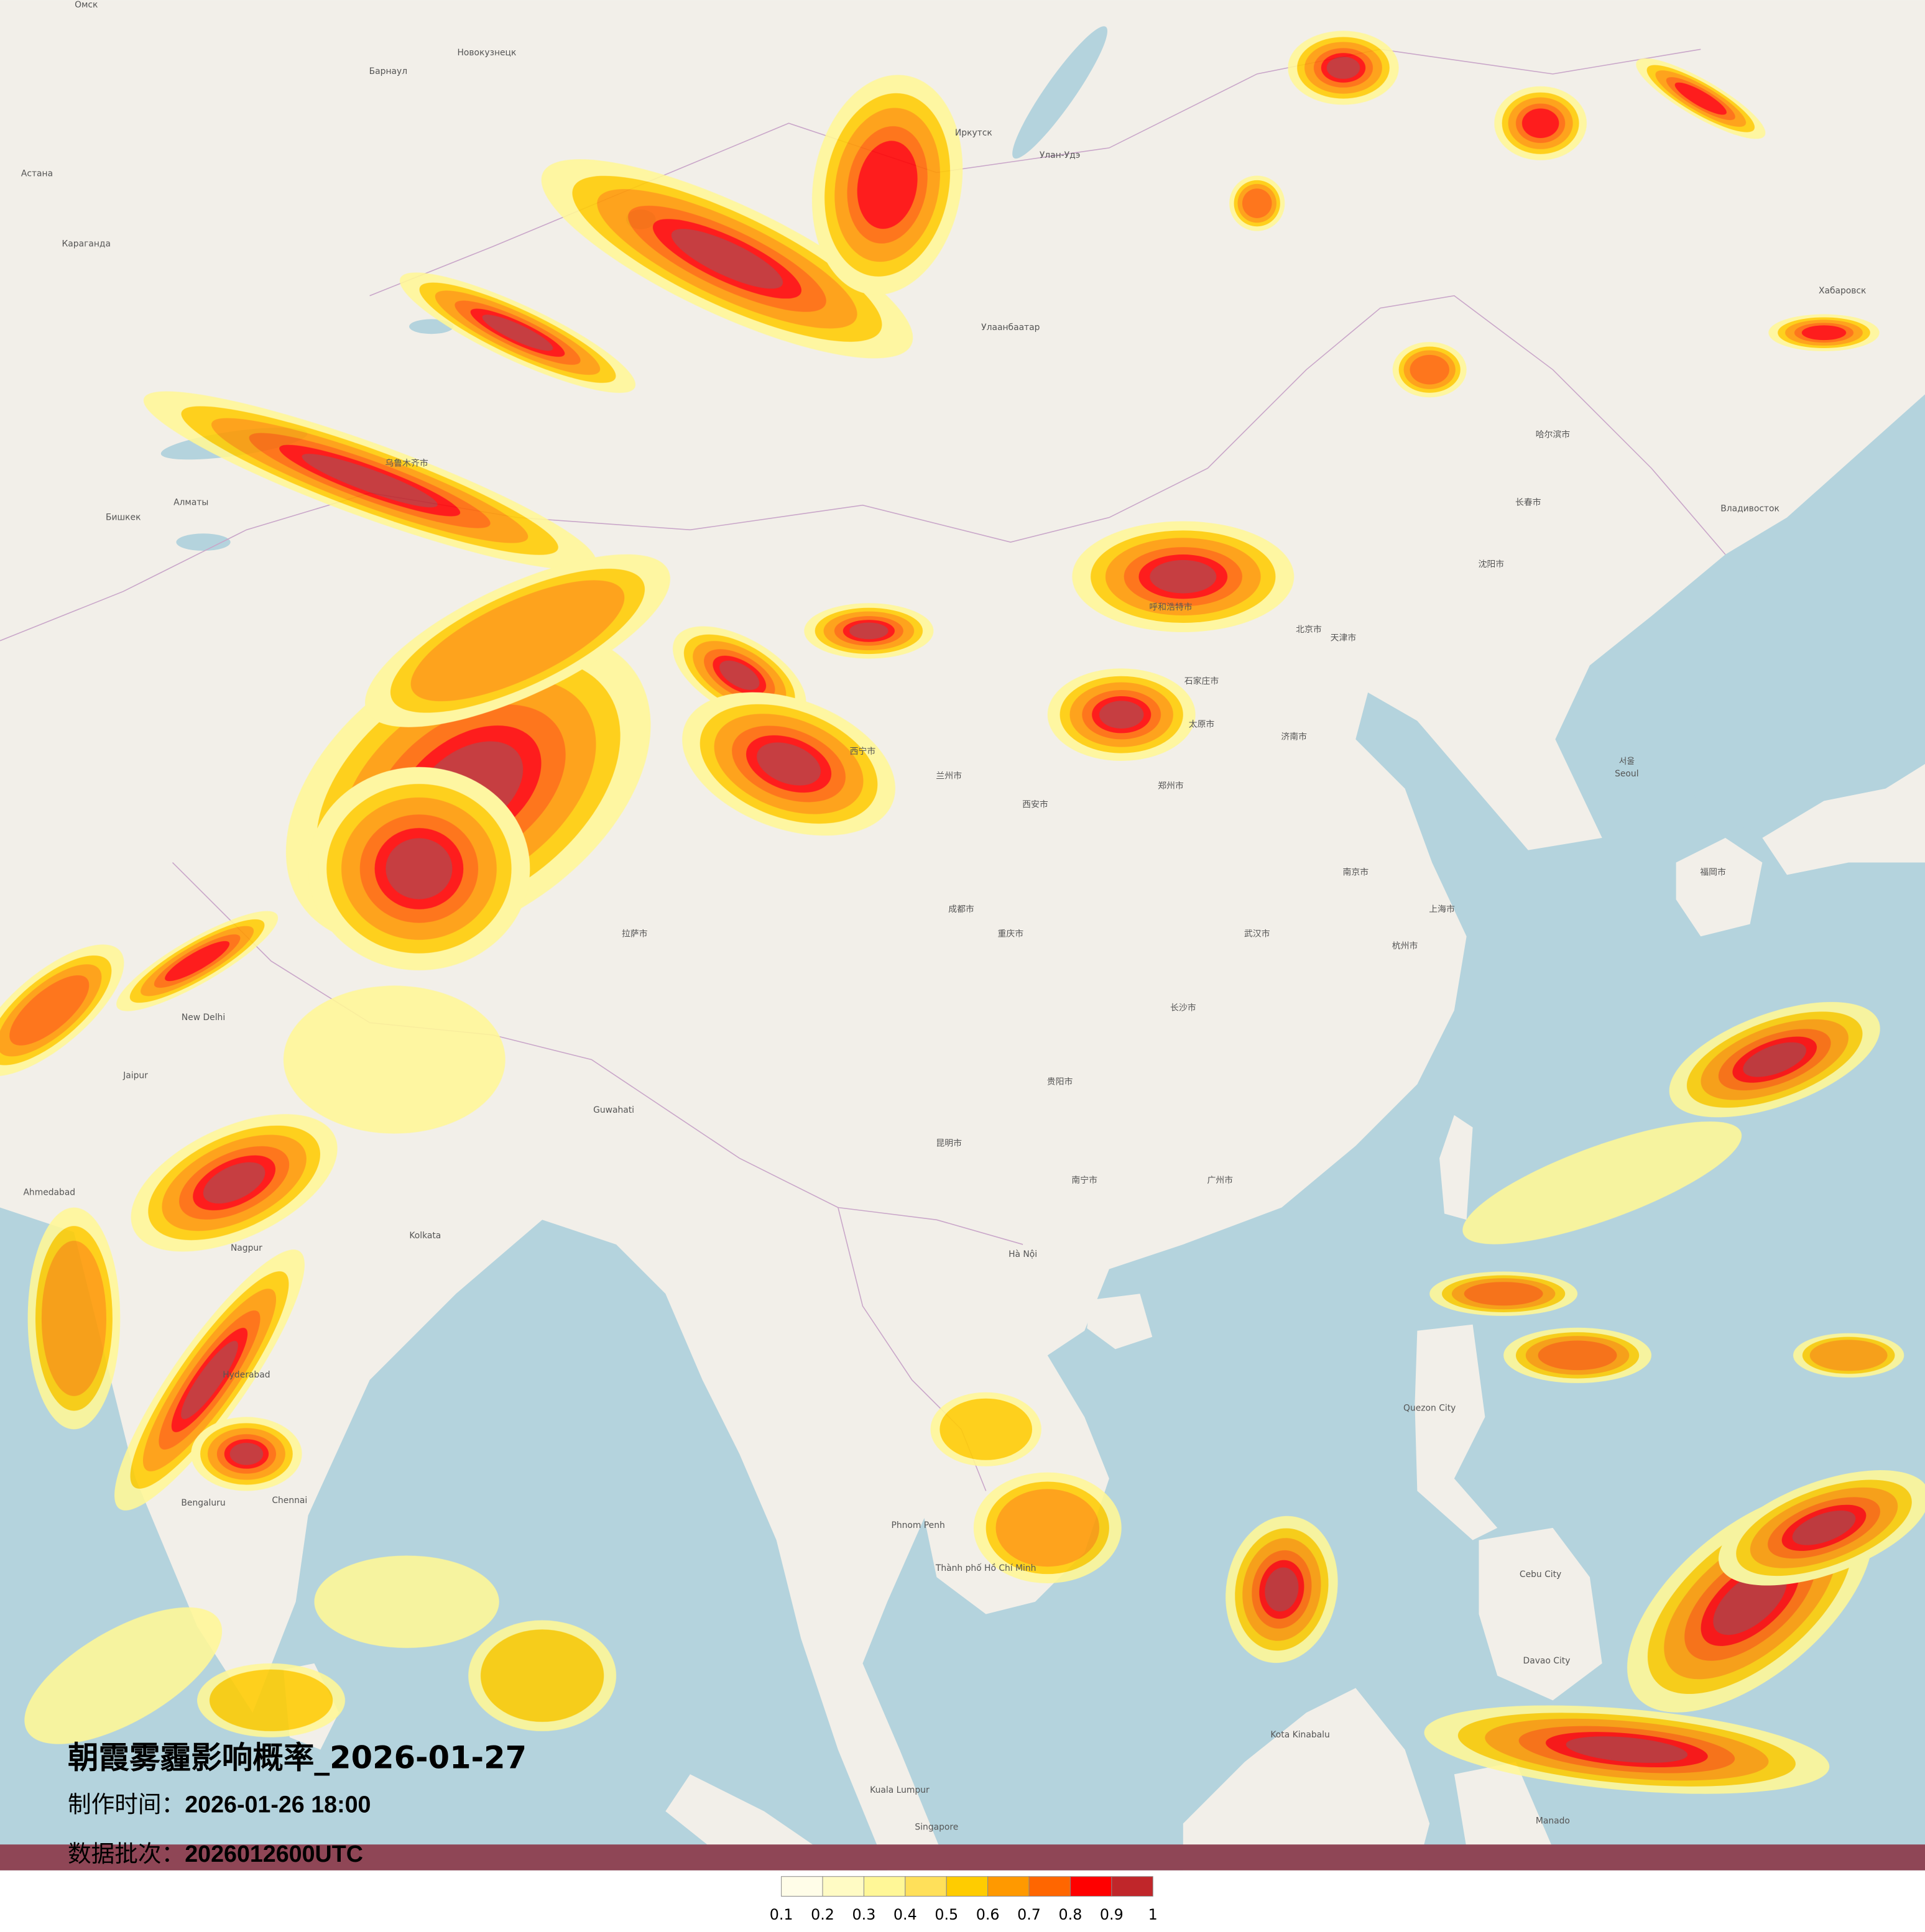 This screenshot has height=1932, width=1925. What do you see at coordinates (203, 1503) in the screenshot?
I see `place-label: Bengaluru` at bounding box center [203, 1503].